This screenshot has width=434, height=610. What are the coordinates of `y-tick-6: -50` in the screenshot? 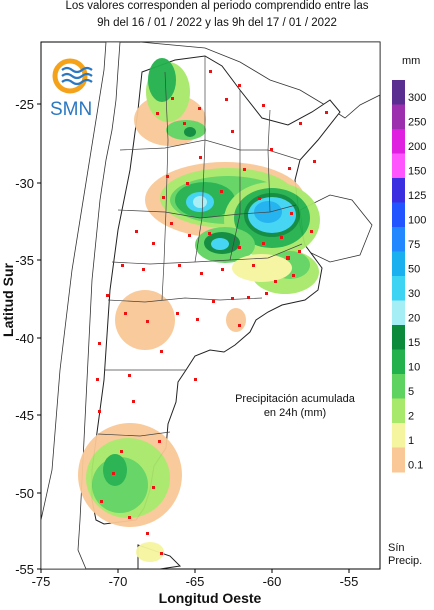 It's located at (24, 493).